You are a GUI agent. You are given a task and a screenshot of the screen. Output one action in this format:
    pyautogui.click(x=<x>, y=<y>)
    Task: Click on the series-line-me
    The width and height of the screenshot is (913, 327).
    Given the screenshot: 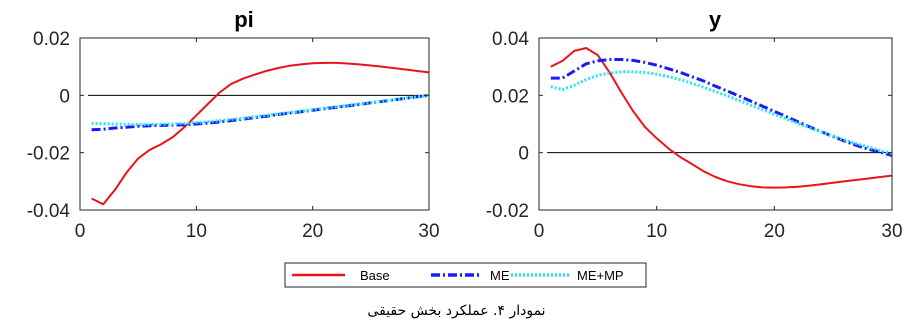 What is the action you would take?
    pyautogui.click(x=721, y=107)
    